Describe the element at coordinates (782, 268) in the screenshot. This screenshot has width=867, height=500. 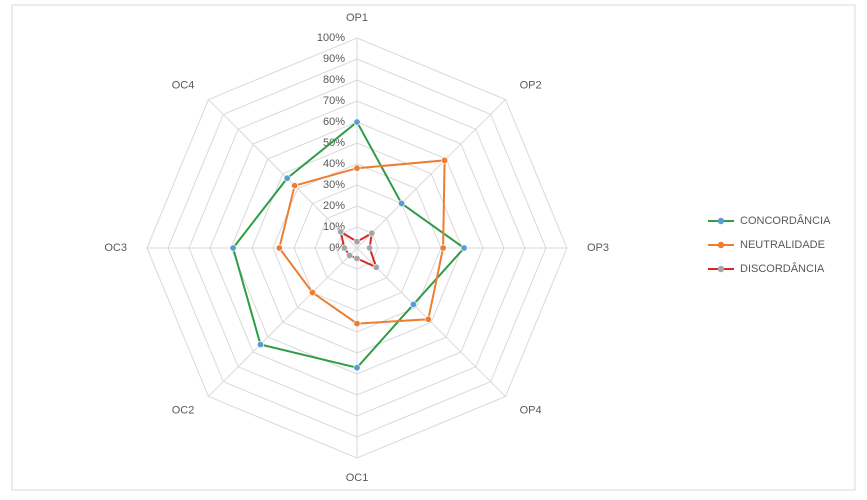
I see `legend-label: DISCORDÂNCIA` at that location.